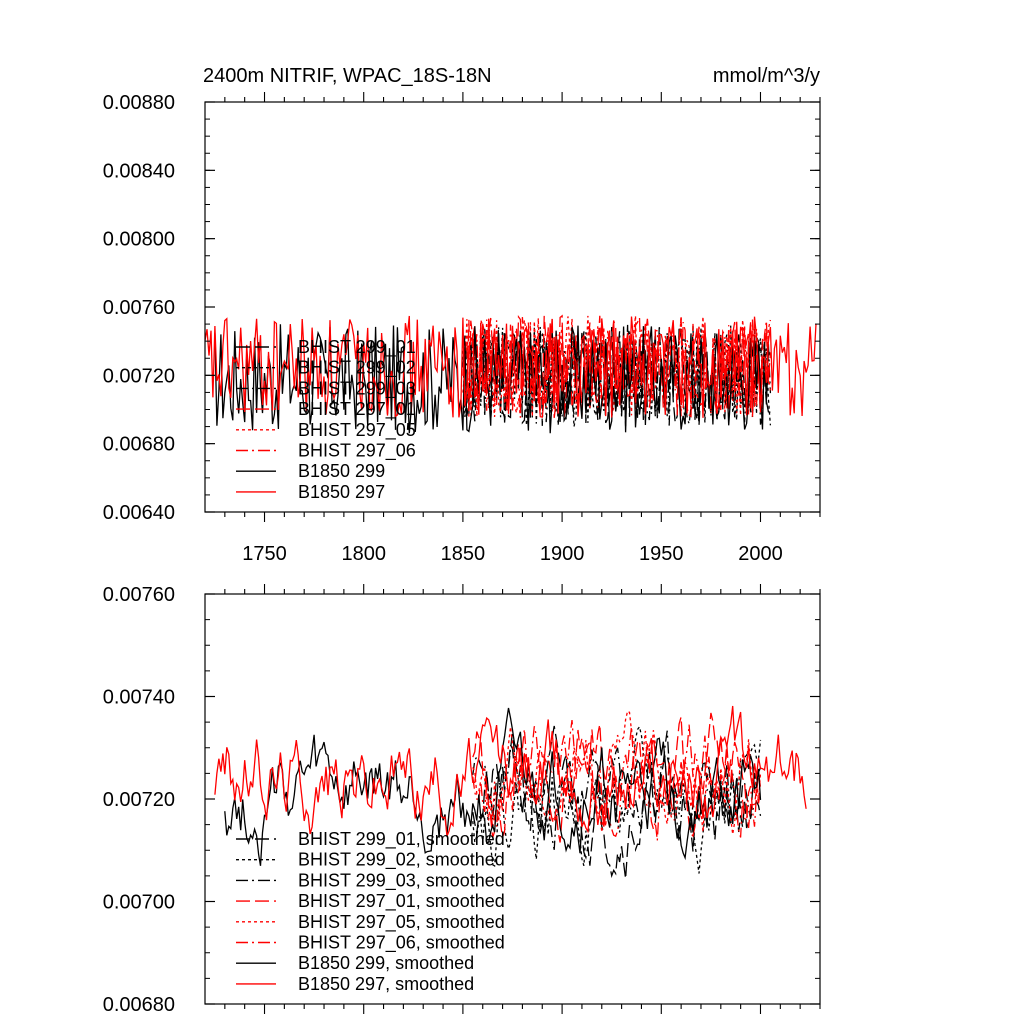 The width and height of the screenshot is (1024, 1024). I want to click on top-x-tick-label: 1750, so click(264, 554).